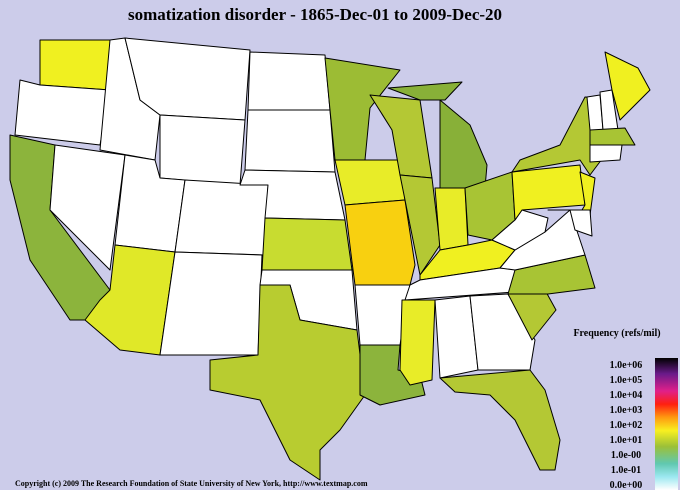 This screenshot has height=490, width=680. I want to click on legend-label: 1.0e+01, so click(626, 440).